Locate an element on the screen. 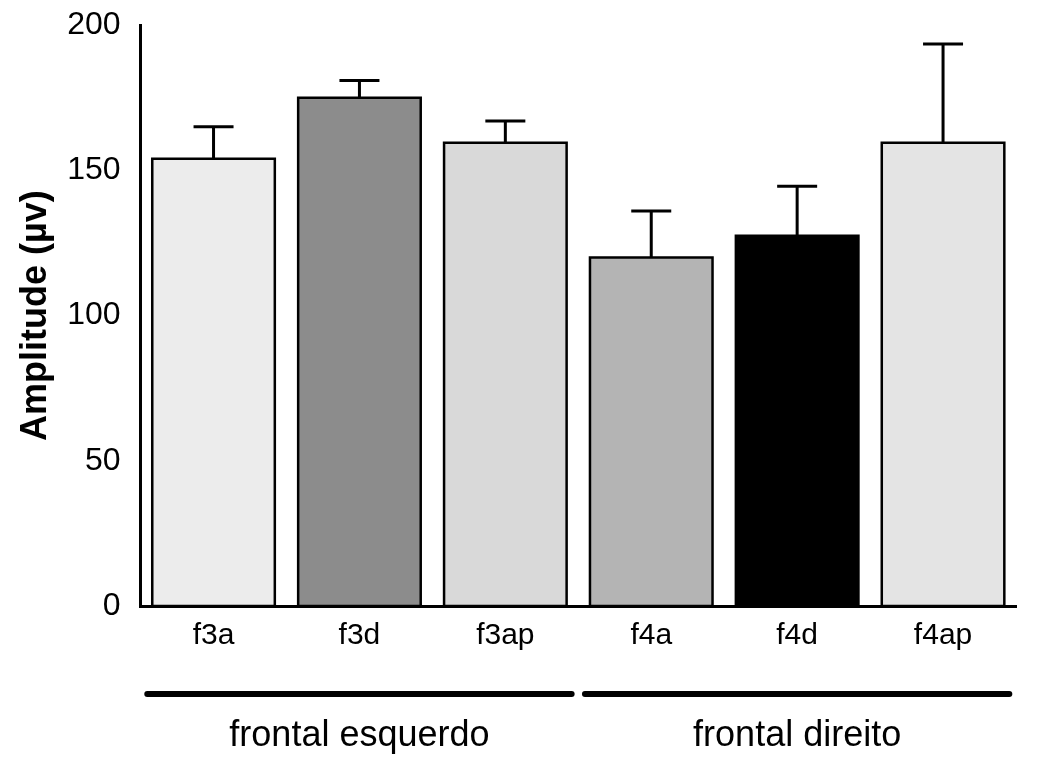  y-tick-label: 200 is located at coordinates (94, 23).